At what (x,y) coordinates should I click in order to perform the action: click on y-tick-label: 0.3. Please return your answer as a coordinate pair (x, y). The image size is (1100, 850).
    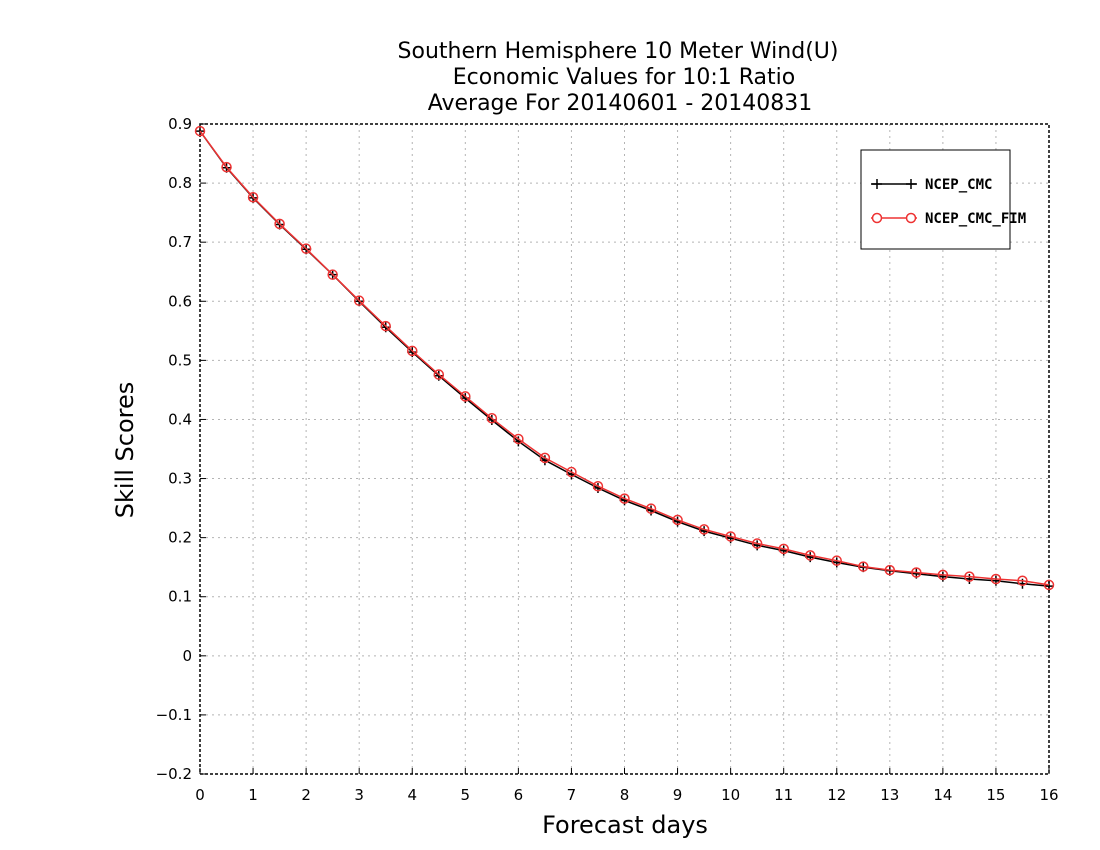
    Looking at the image, I should click on (180, 479).